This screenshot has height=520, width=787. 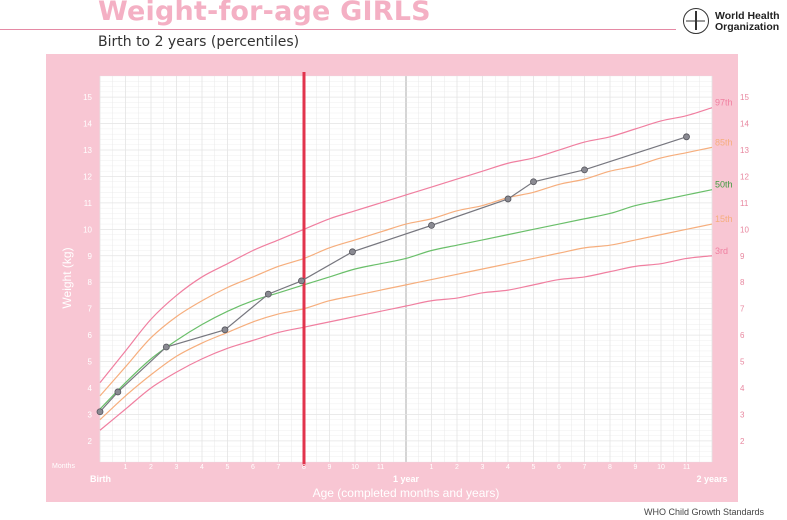 What do you see at coordinates (742, 414) in the screenshot?
I see `y-tick-right: 3` at bounding box center [742, 414].